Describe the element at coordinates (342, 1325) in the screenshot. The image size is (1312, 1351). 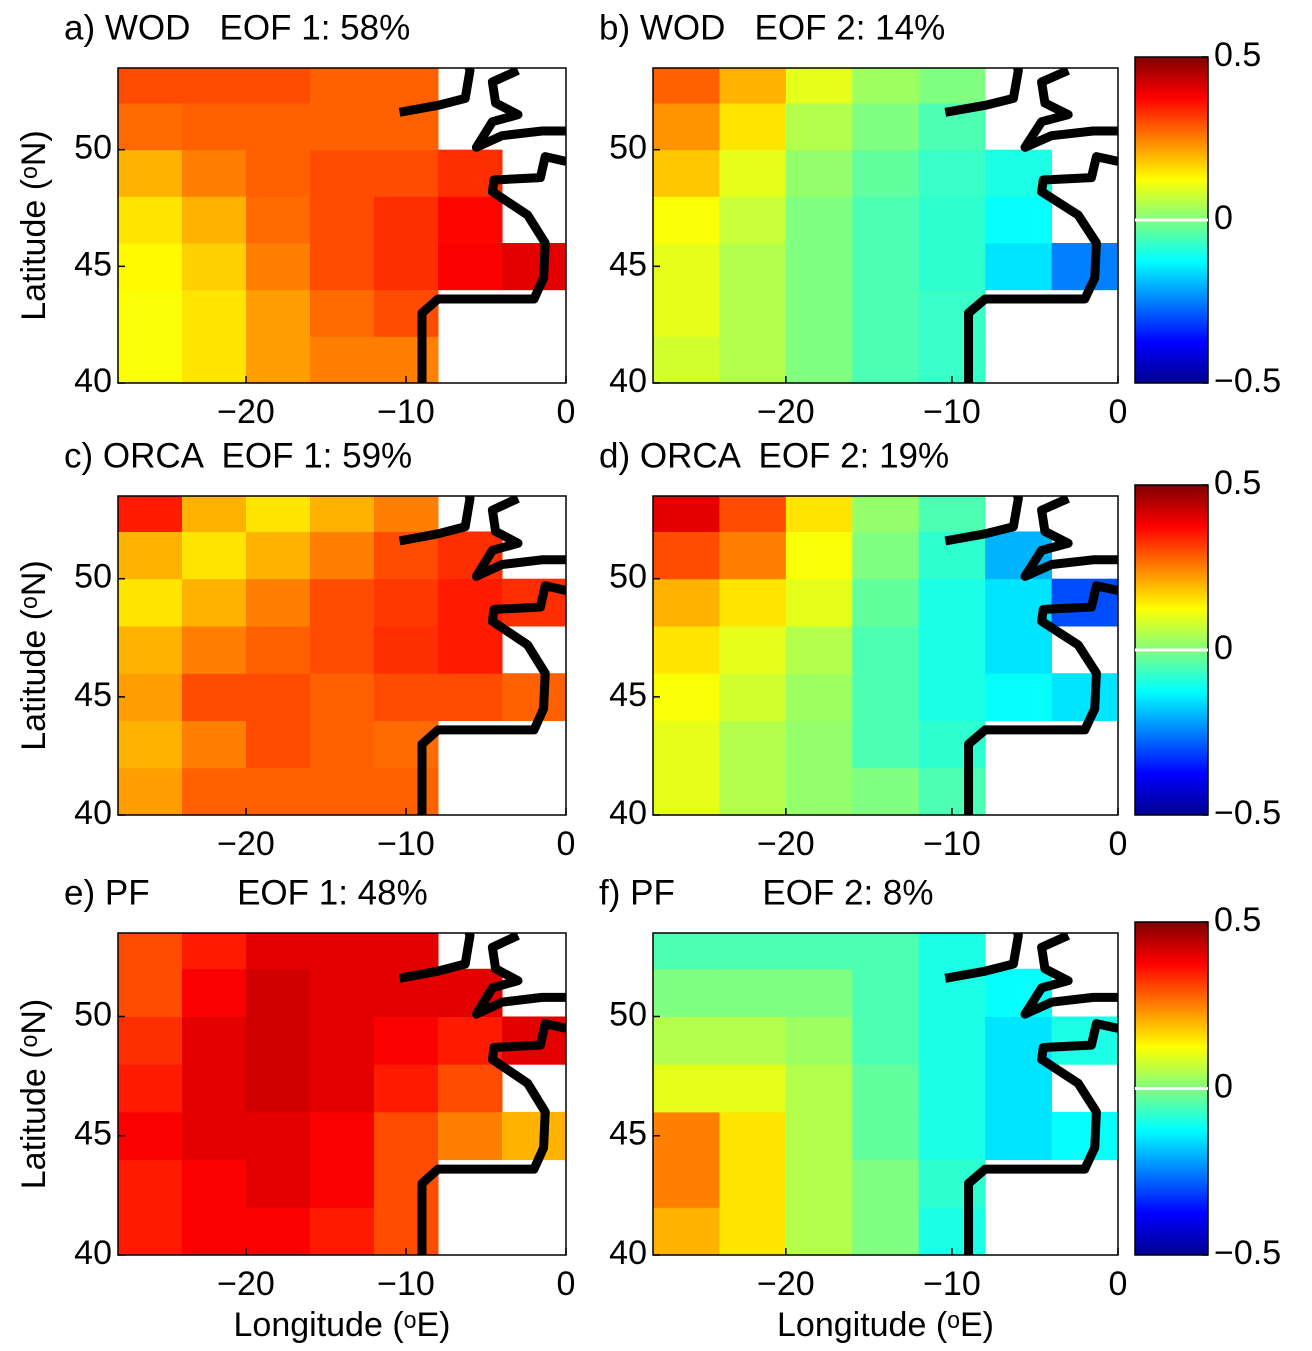
I see `x-axis-label: Longitude (ᵒE)` at that location.